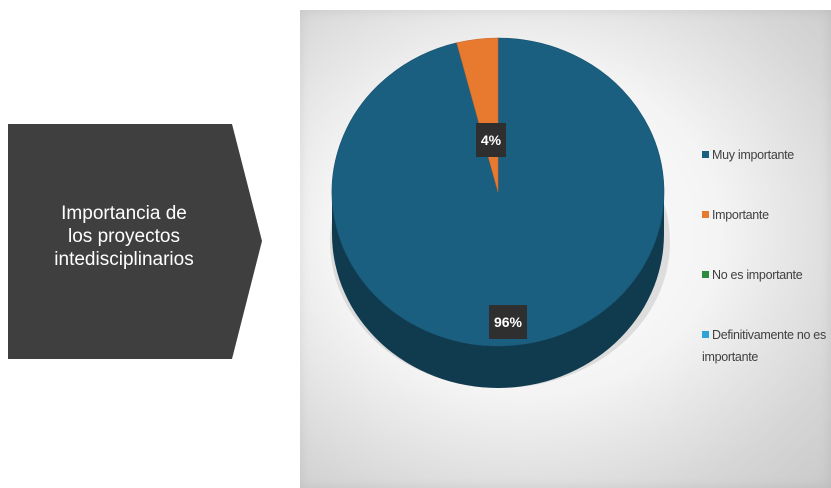 The width and height of the screenshot is (831, 488). I want to click on legend-item-0: Muy importante, so click(766, 155).